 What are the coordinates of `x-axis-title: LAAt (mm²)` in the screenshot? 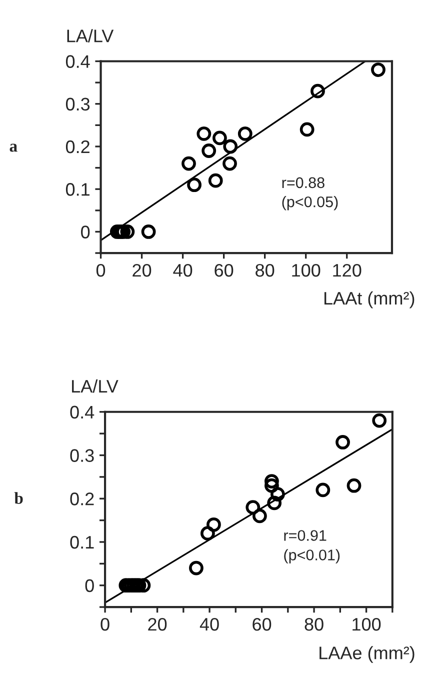 It's located at (369, 299).